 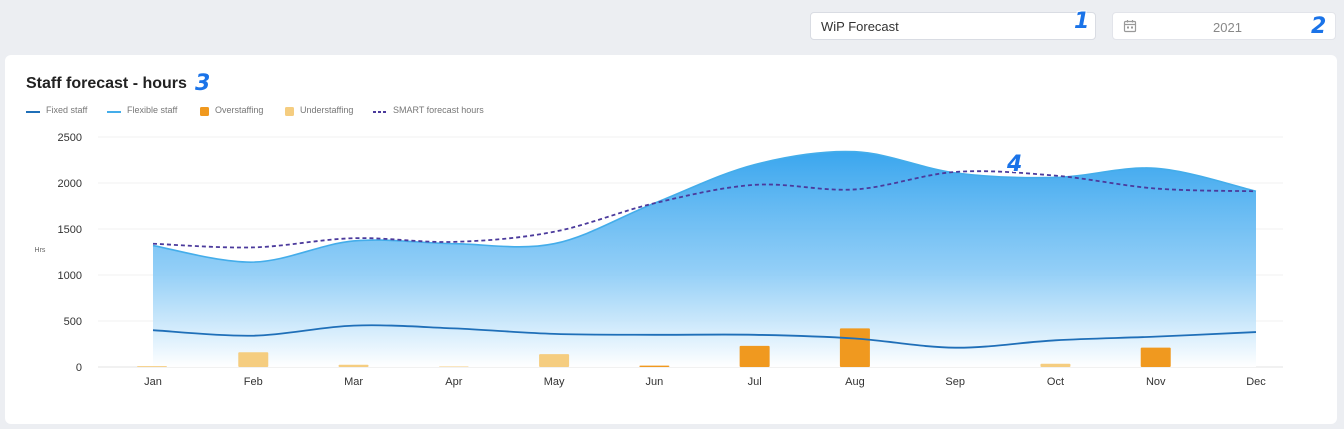 I want to click on x-tick-label: Oct, so click(x=1055, y=382).